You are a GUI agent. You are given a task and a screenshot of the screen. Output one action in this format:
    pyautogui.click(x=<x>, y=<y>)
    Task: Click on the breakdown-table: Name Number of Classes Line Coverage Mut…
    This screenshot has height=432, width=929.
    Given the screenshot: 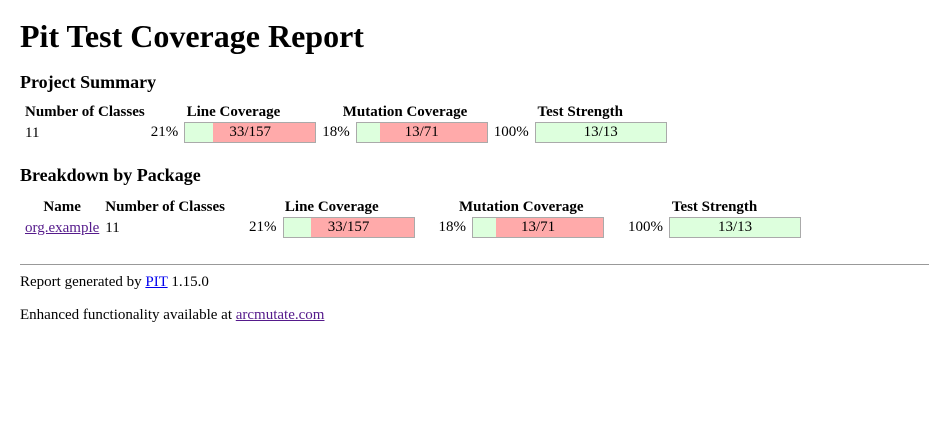 What is the action you would take?
    pyautogui.click(x=413, y=218)
    